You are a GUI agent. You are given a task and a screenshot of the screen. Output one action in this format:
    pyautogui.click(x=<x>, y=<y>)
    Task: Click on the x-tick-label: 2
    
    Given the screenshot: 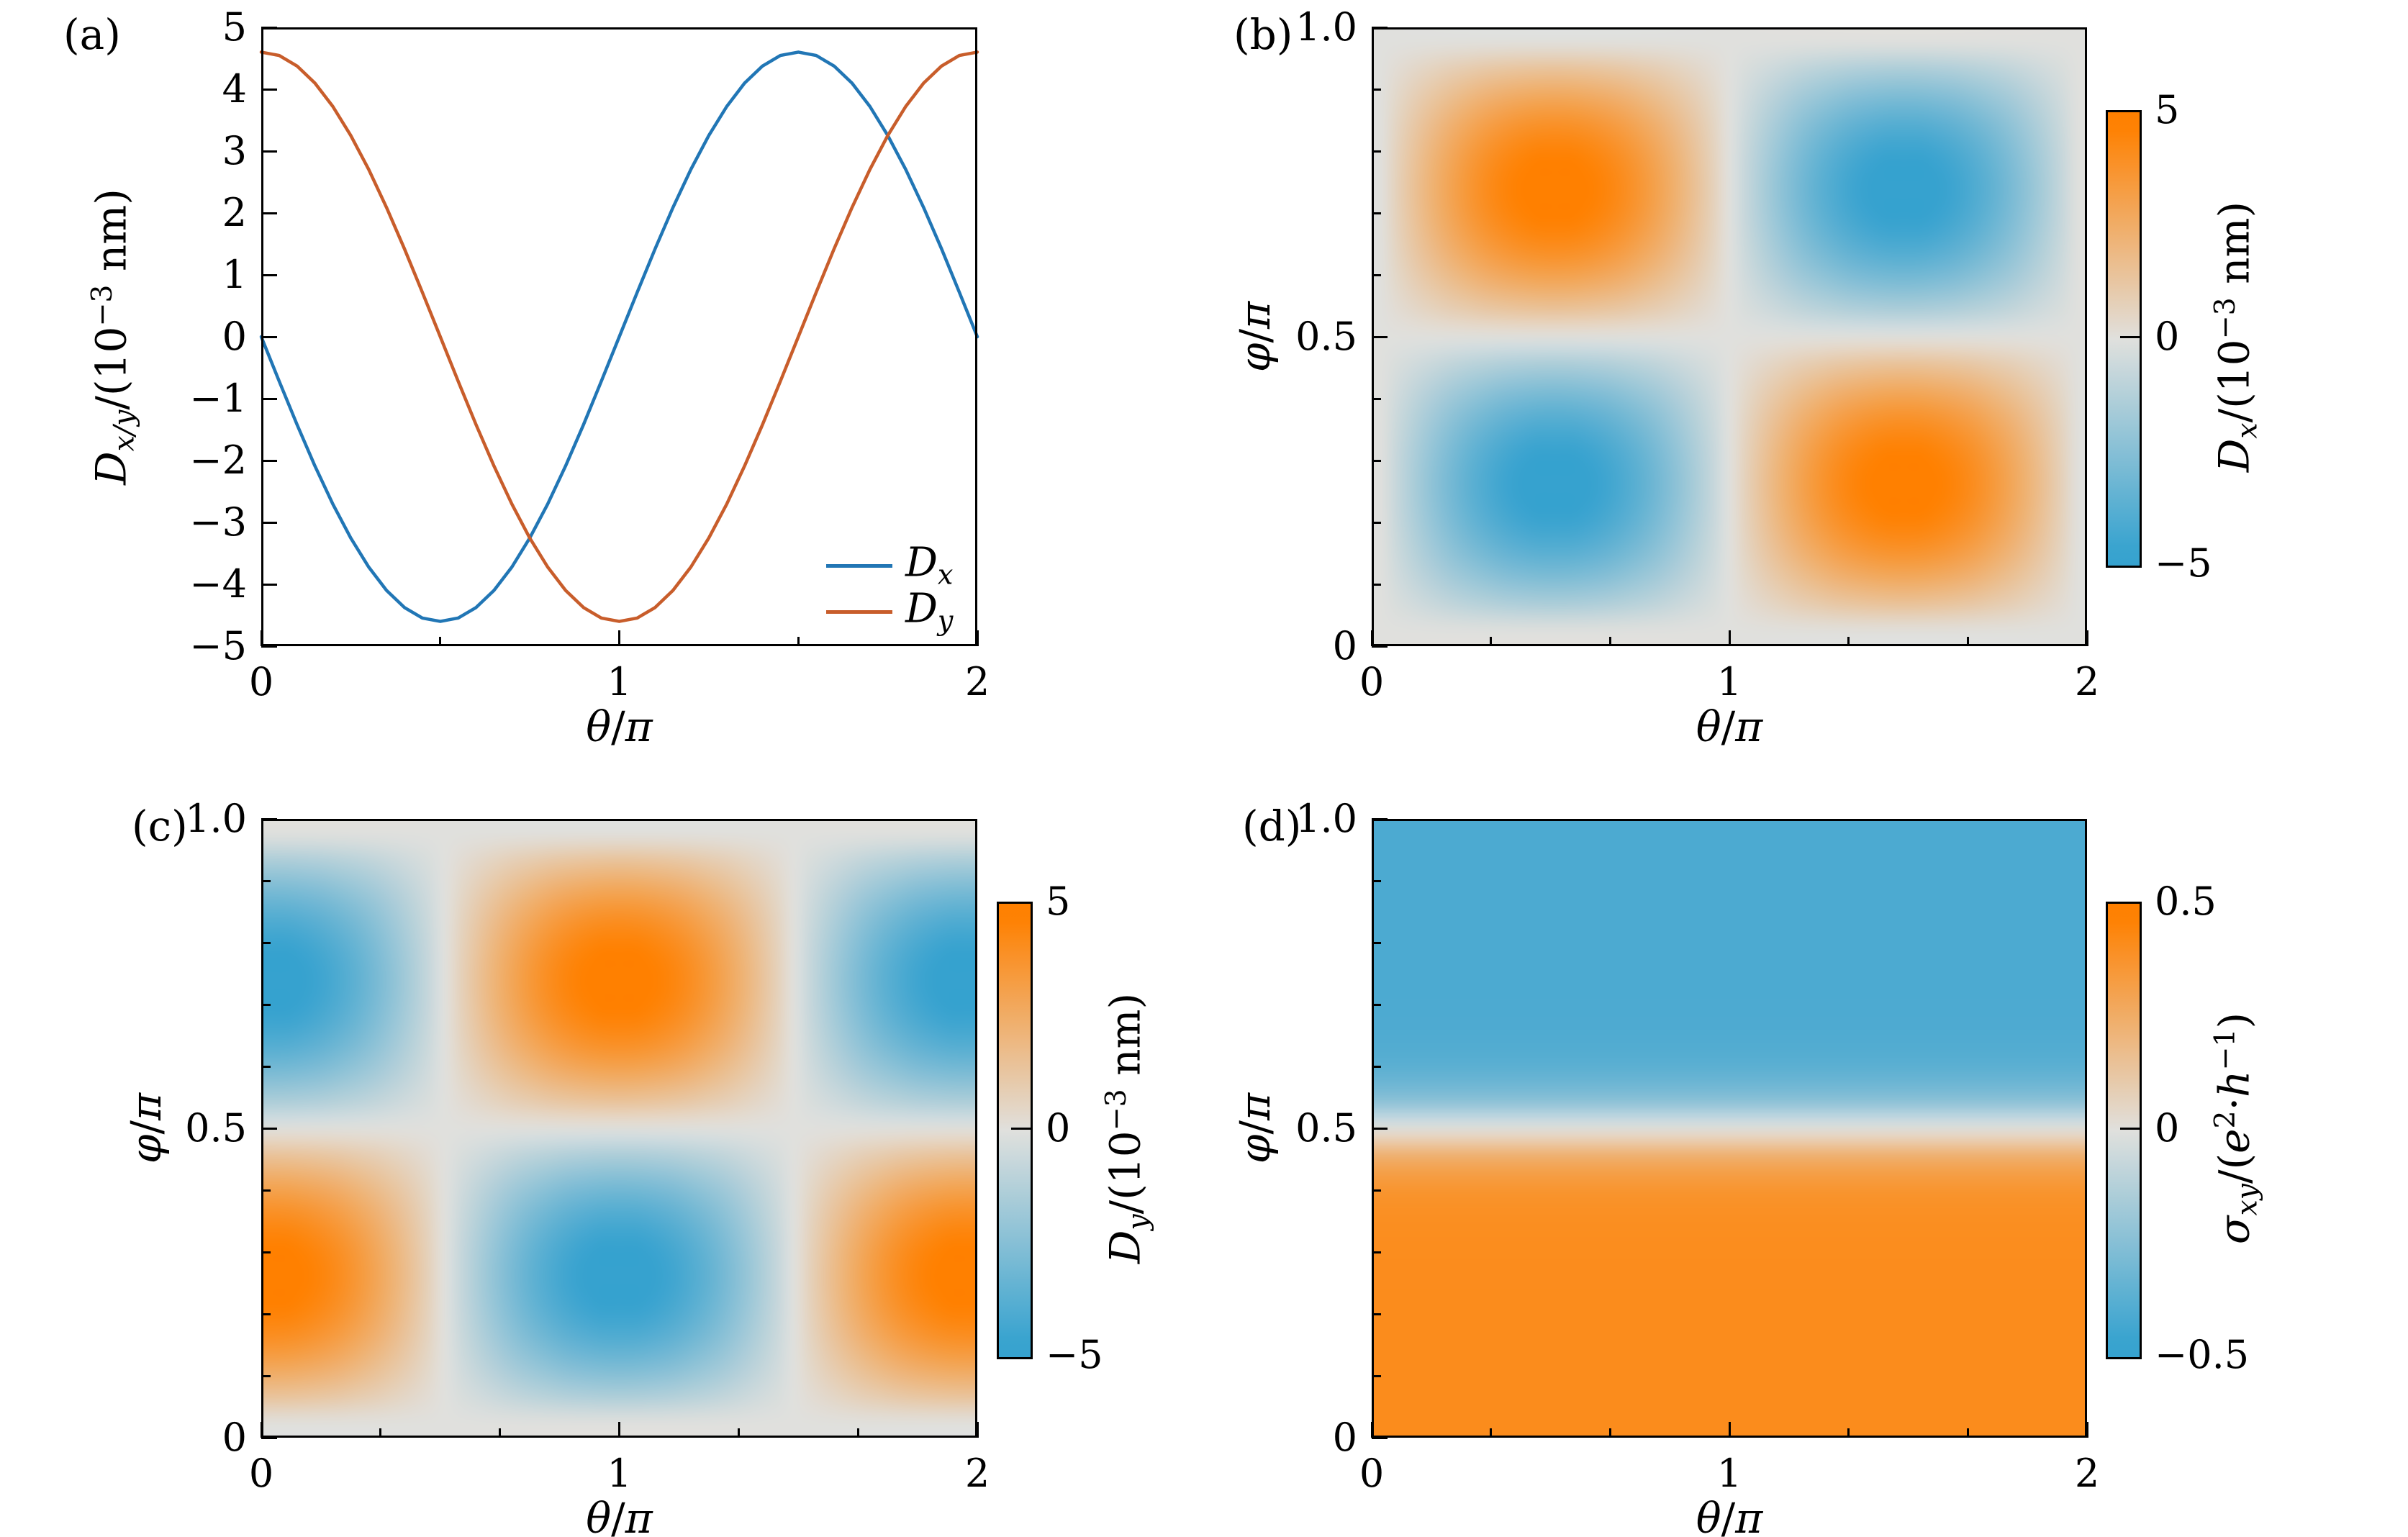 What is the action you would take?
    pyautogui.click(x=977, y=681)
    